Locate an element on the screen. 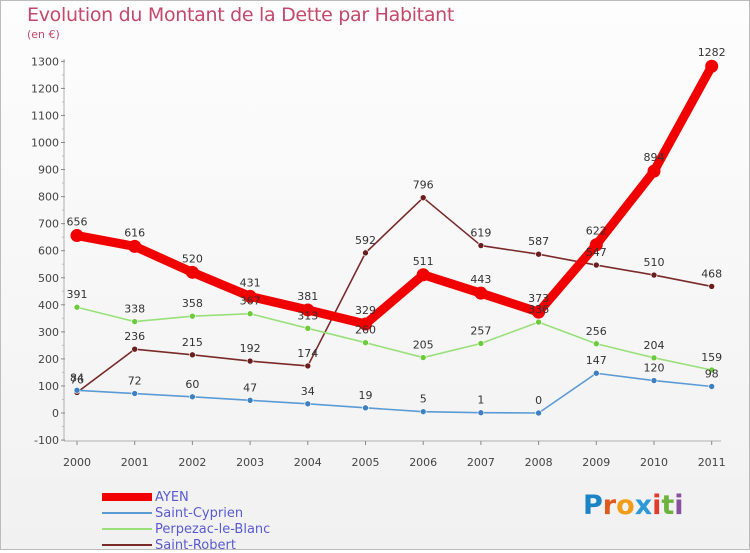 The image size is (750, 553). data-label-perpezac-le-blanc: 256 is located at coordinates (596, 331).